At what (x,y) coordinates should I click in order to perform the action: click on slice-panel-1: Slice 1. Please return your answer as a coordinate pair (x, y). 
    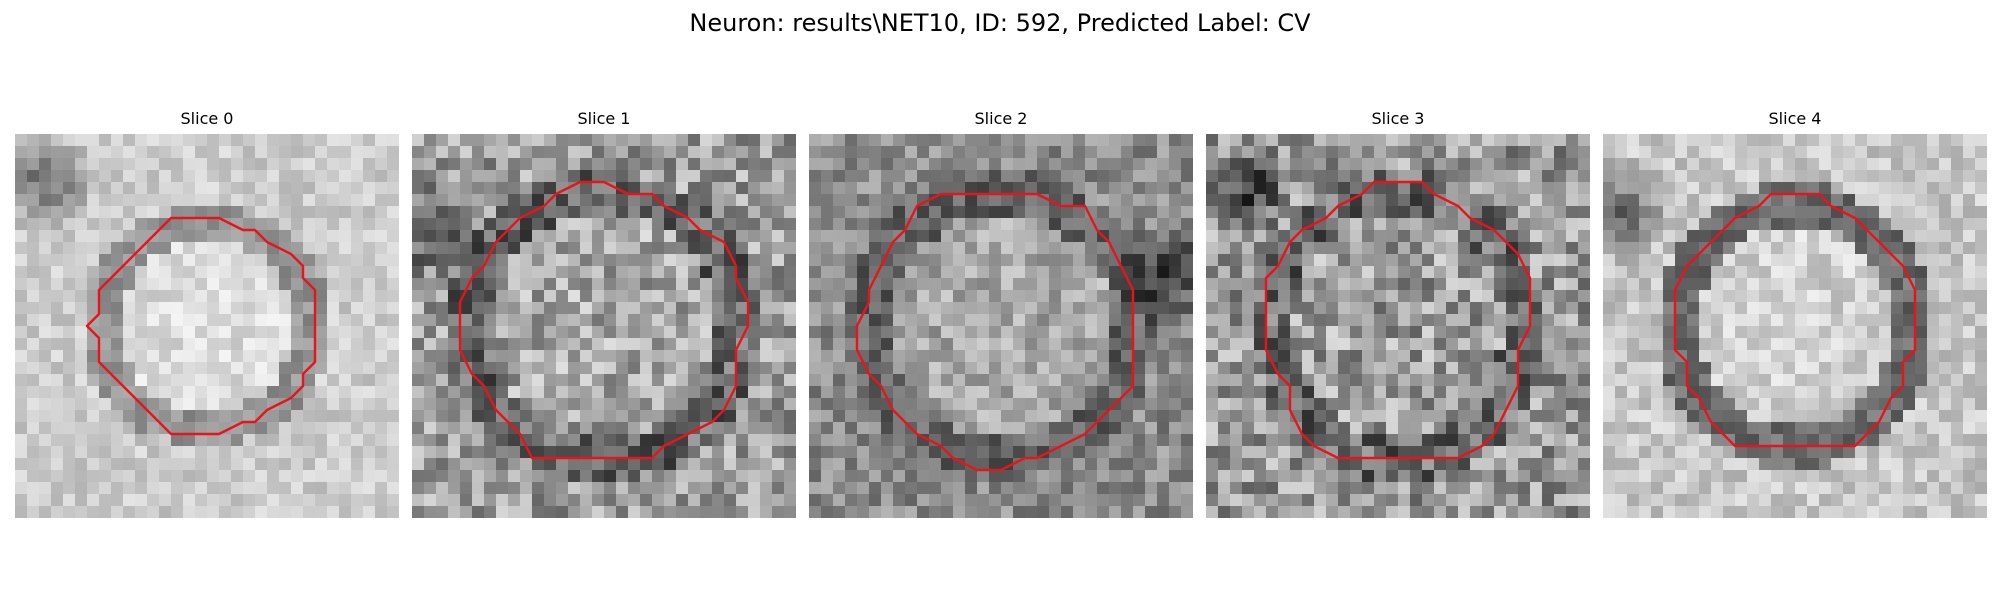
    Looking at the image, I should click on (604, 311).